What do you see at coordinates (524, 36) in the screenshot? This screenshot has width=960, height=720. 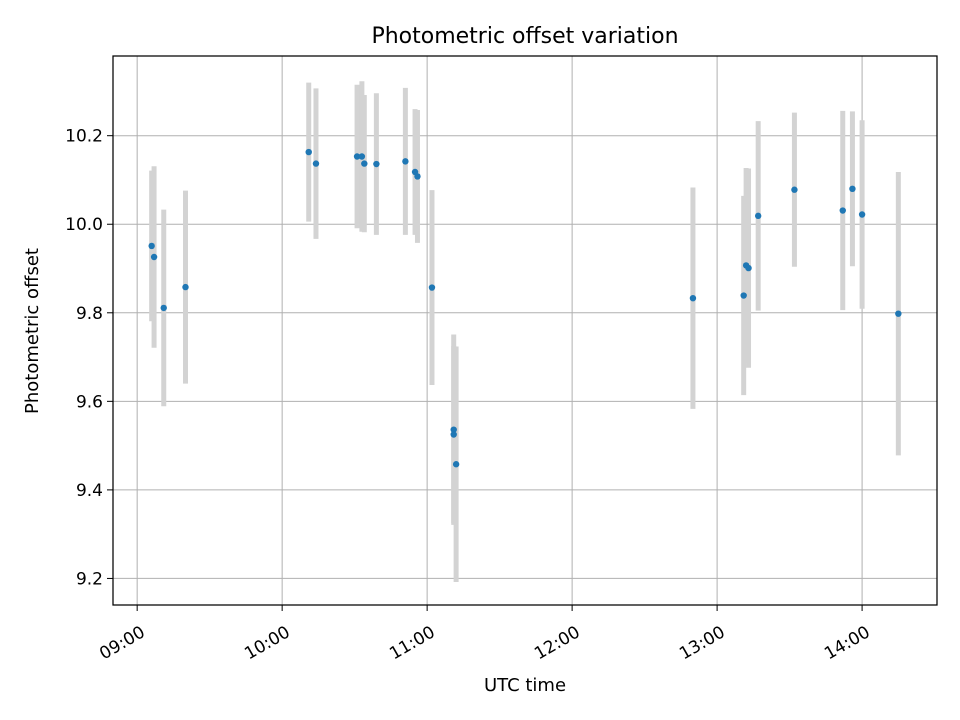 I see `chart-title: Photometric offset variation` at bounding box center [524, 36].